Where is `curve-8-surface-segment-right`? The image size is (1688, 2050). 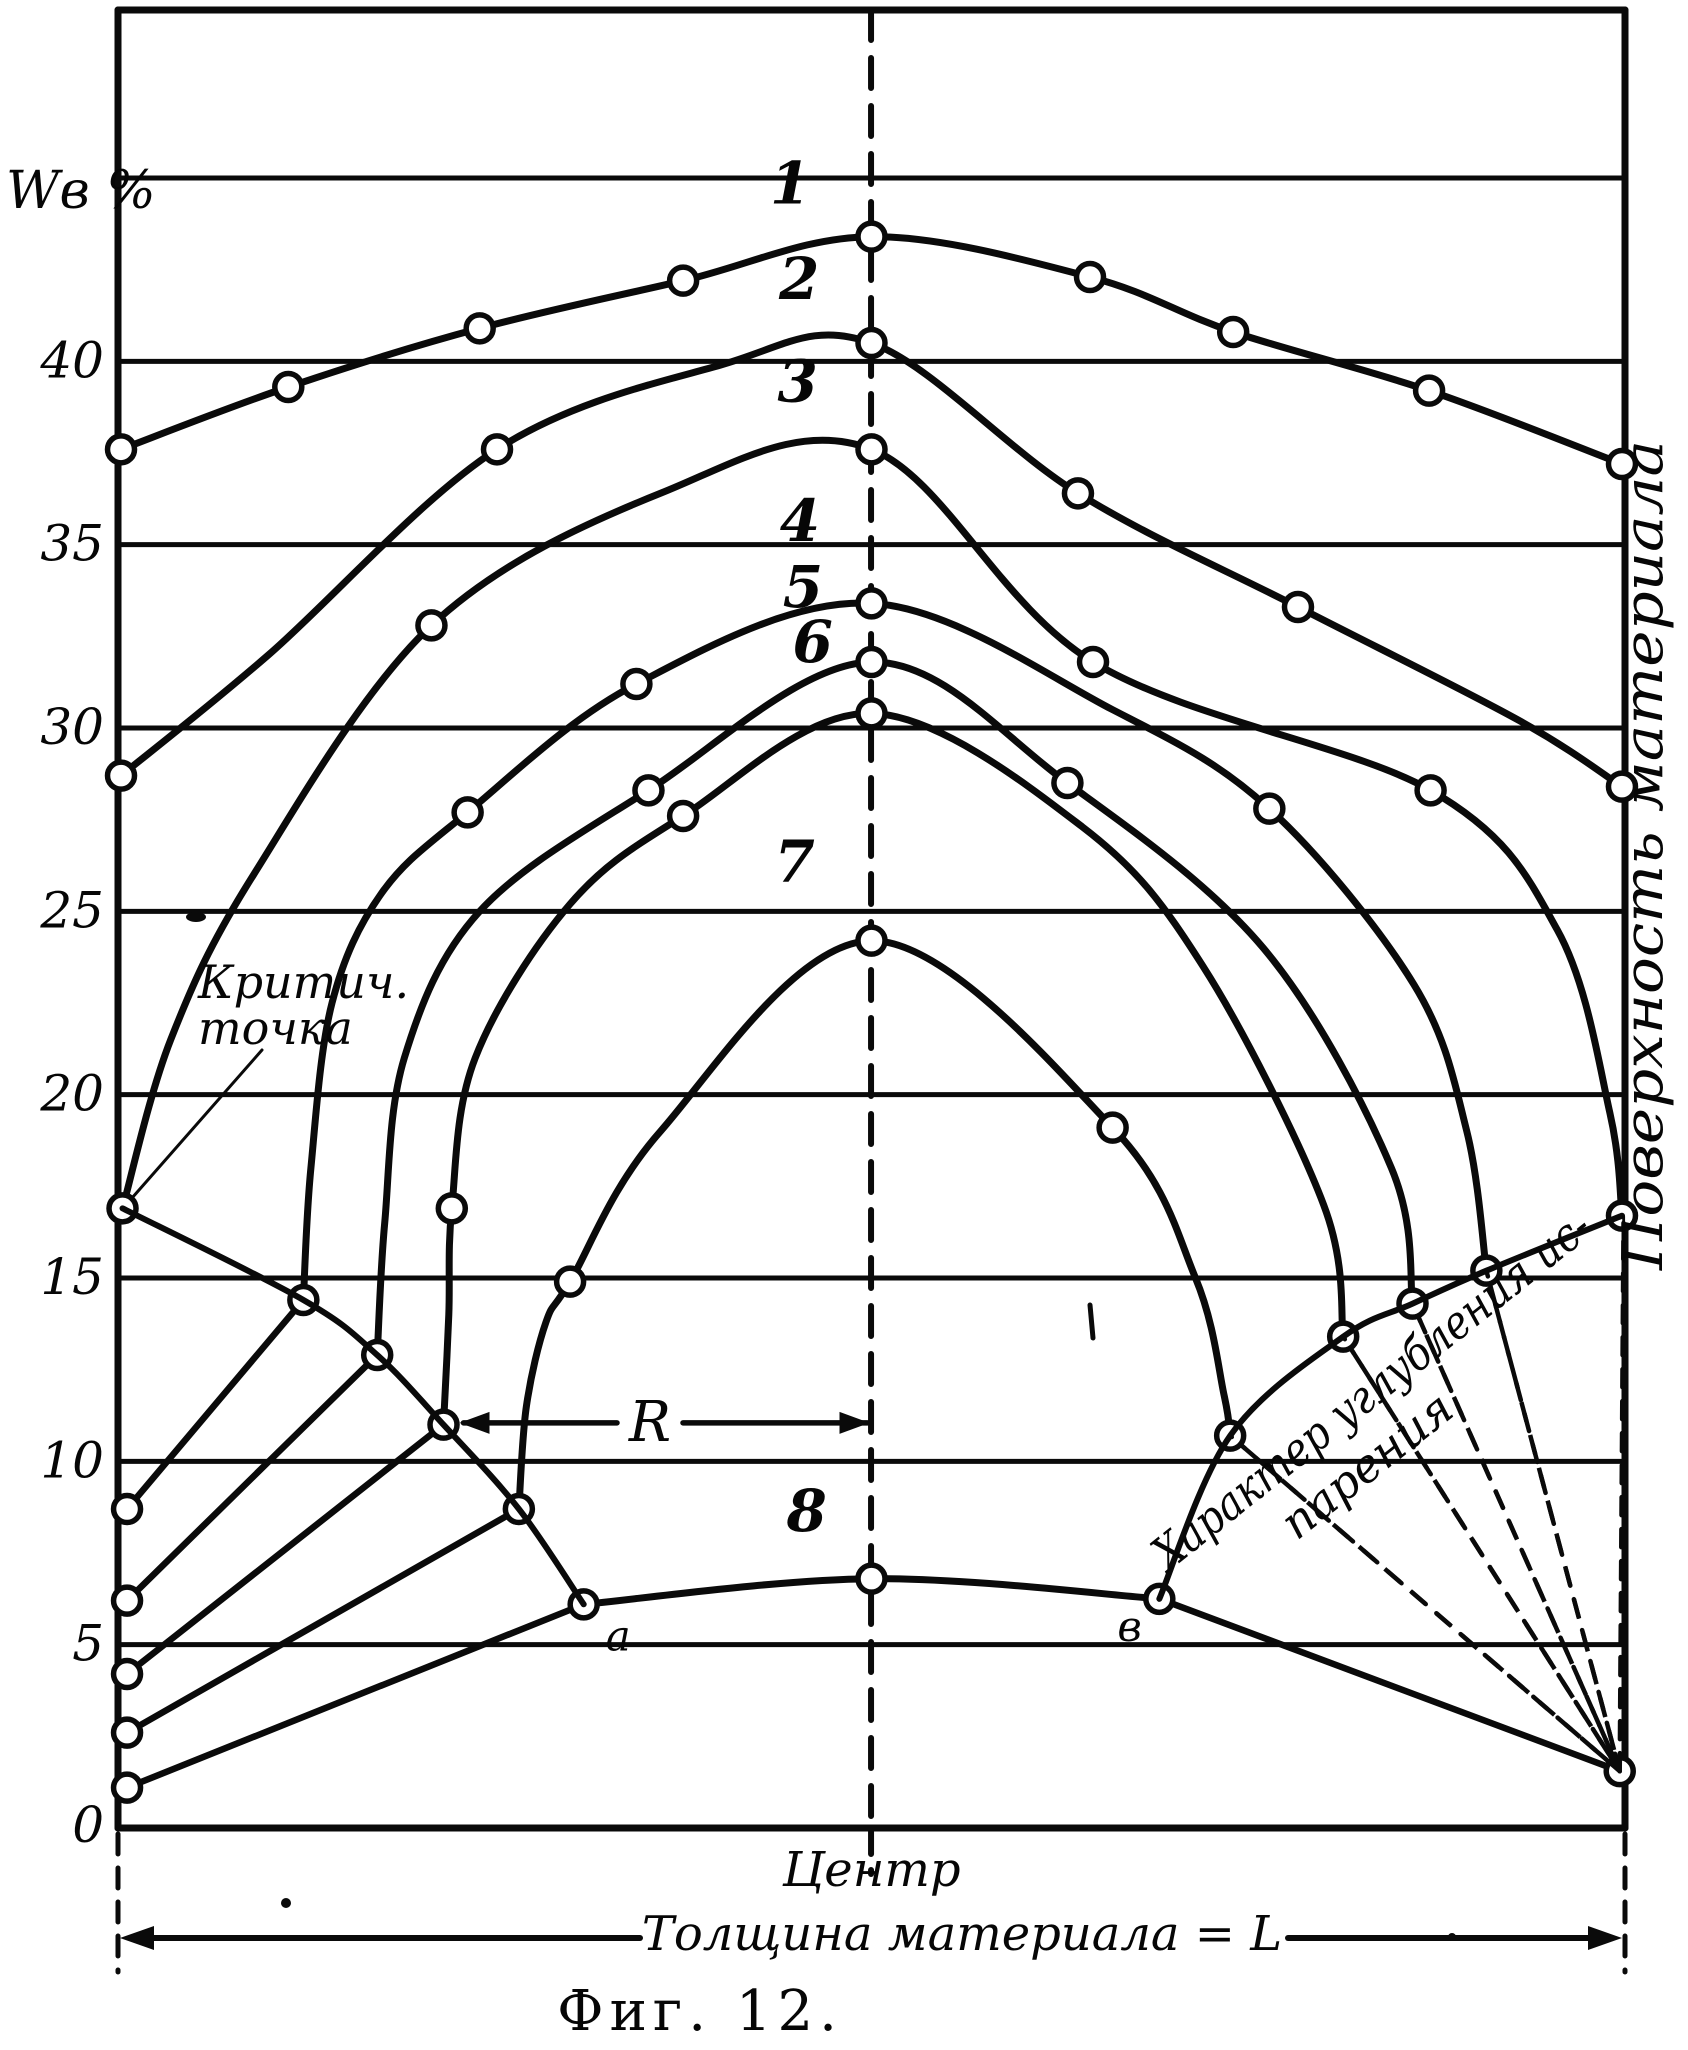
curve-8-surface-segment-right is located at coordinates (1389, 1685).